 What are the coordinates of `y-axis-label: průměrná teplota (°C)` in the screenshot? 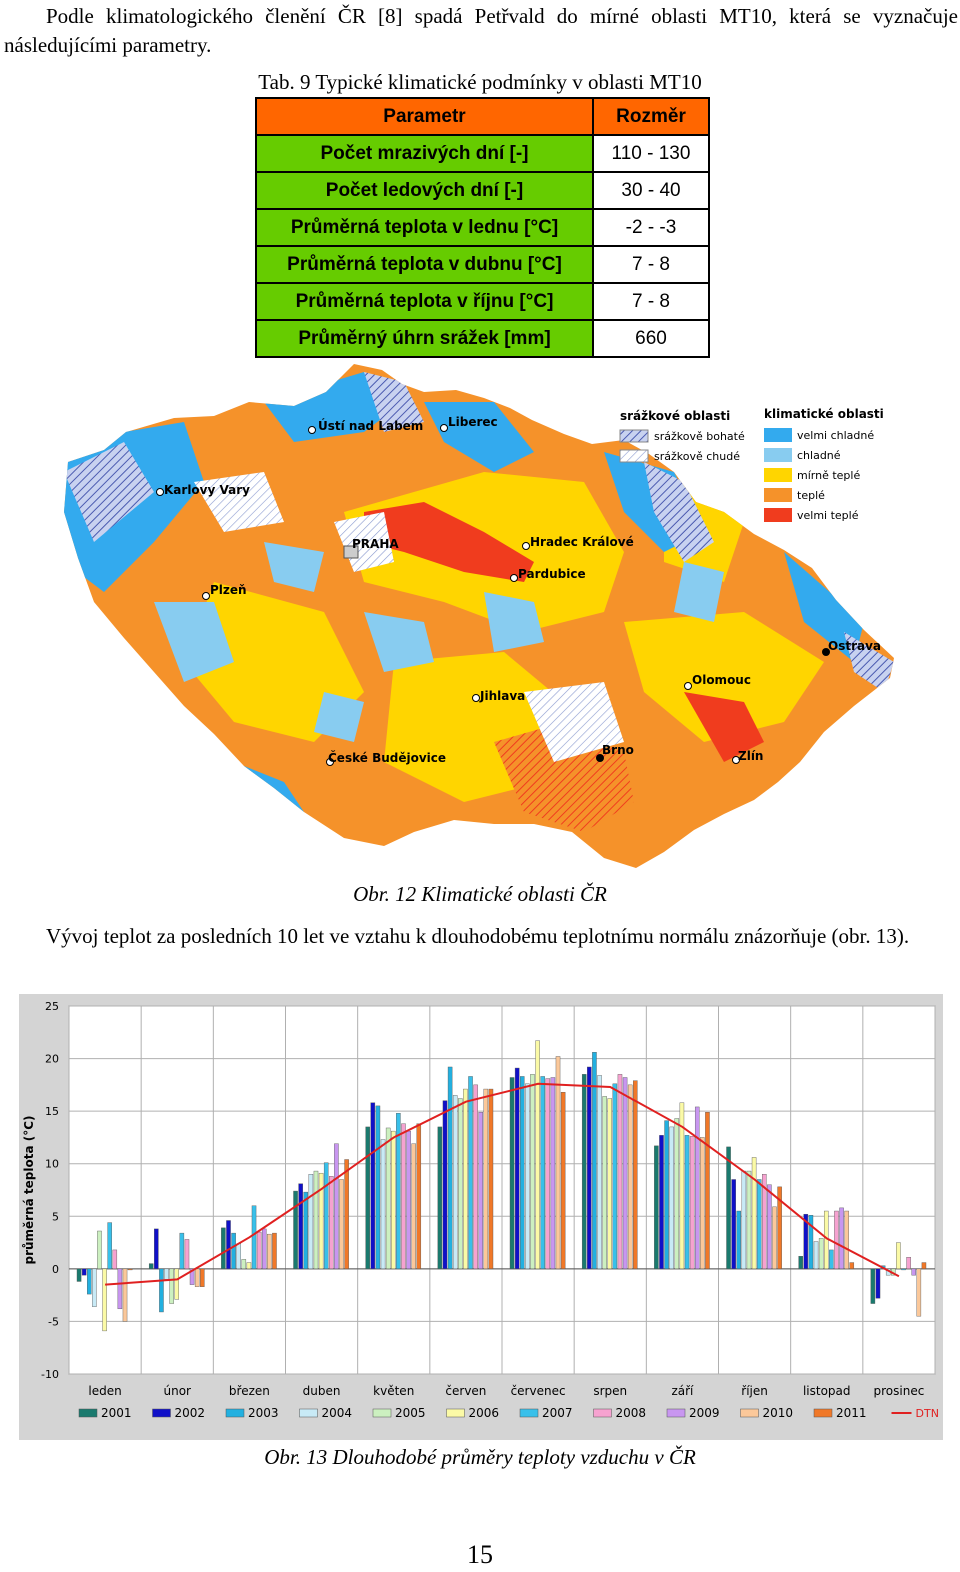 It's located at (29, 1189).